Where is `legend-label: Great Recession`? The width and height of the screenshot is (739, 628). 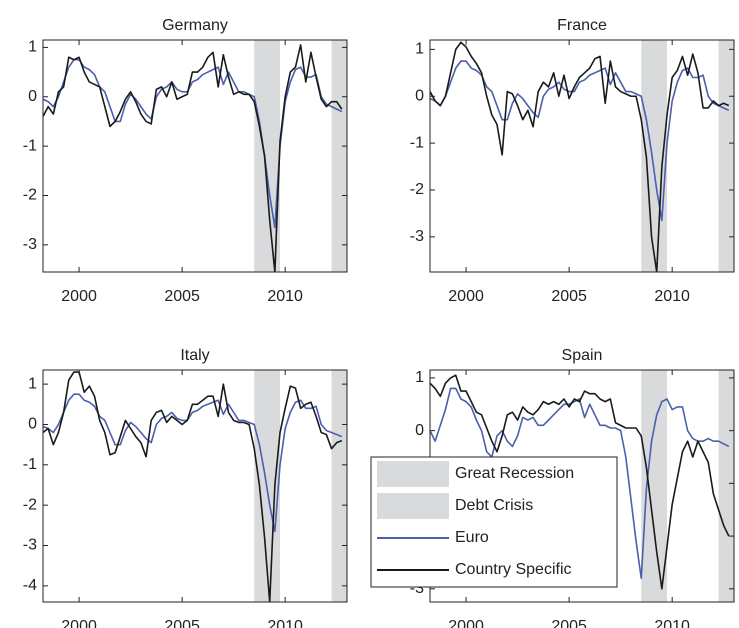
legend-label: Great Recession is located at coordinates (514, 473).